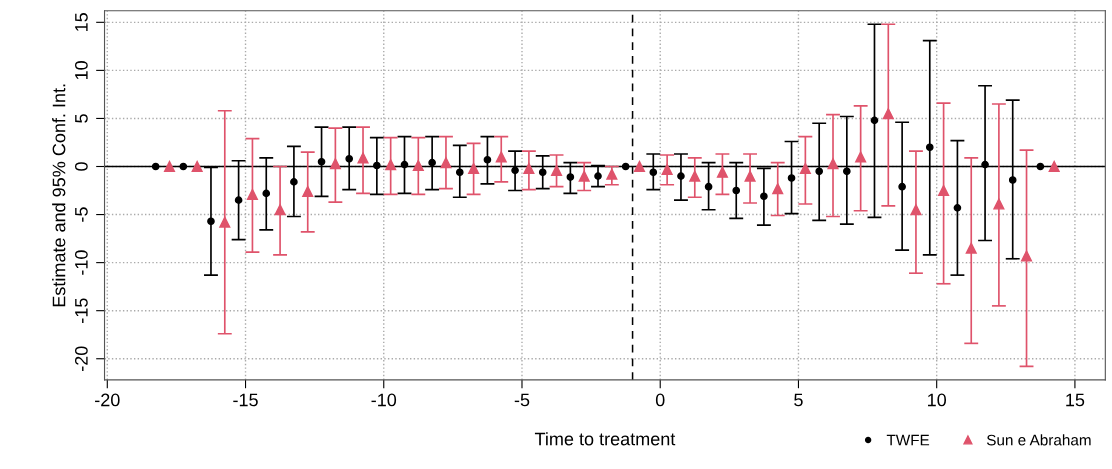 Image resolution: width=1112 pixels, height=469 pixels. What do you see at coordinates (908, 440) in the screenshot?
I see `legend-label: TWFE` at bounding box center [908, 440].